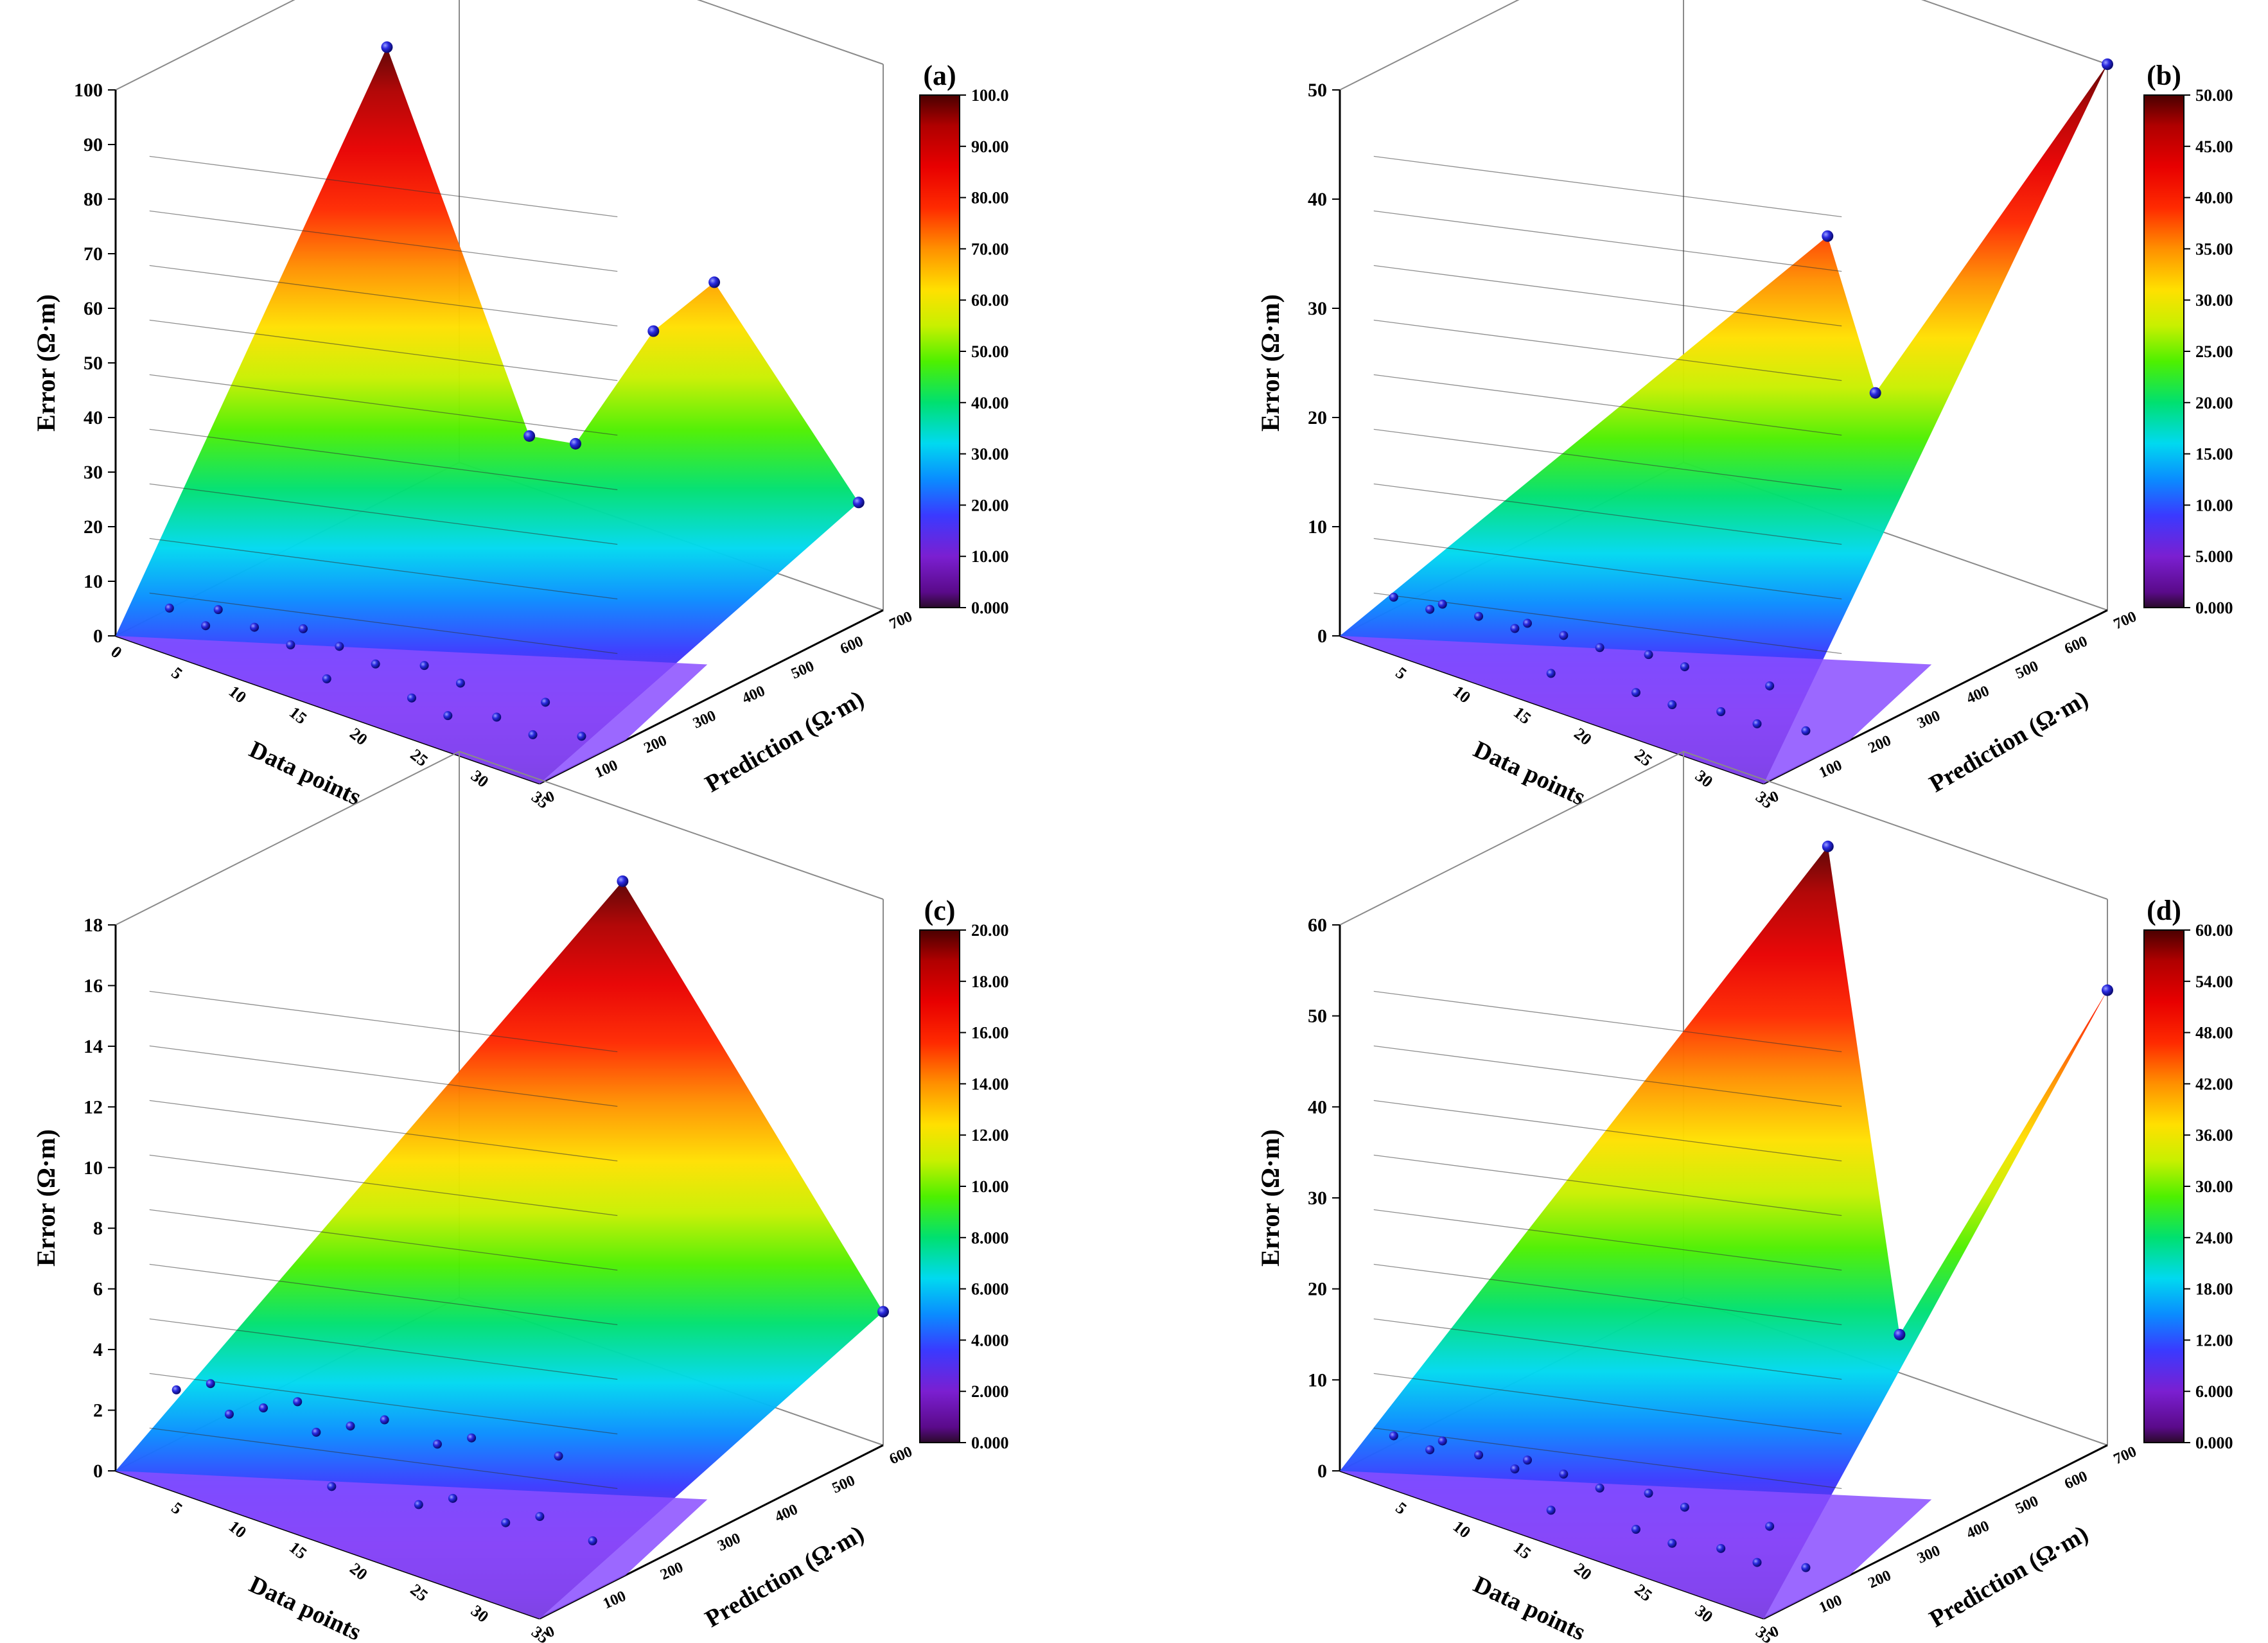 The image size is (2268, 1643). What do you see at coordinates (606, 769) in the screenshot?
I see `y-tick-label: 100` at bounding box center [606, 769].